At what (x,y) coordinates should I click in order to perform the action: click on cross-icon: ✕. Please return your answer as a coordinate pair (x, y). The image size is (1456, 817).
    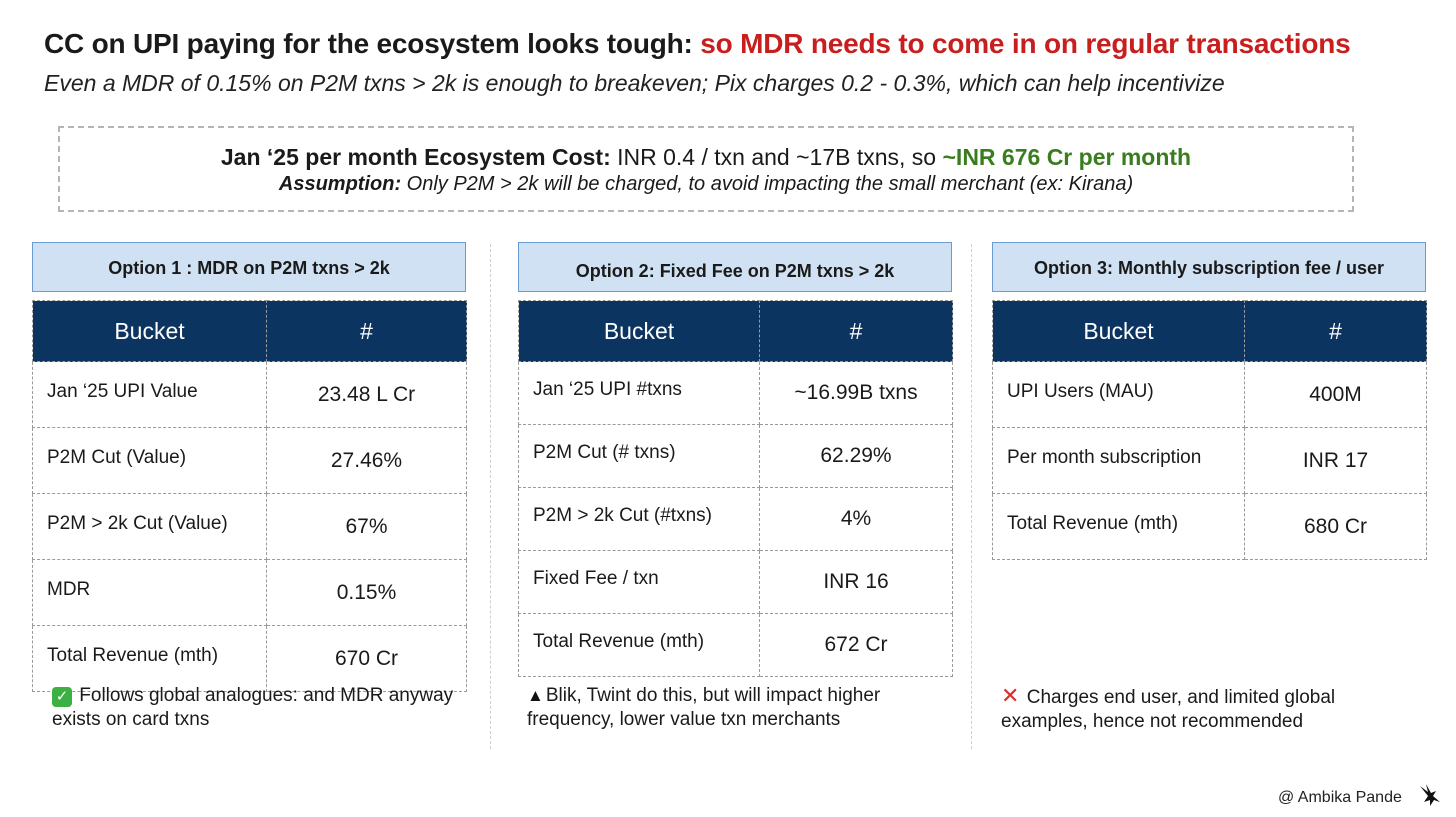
    Looking at the image, I should click on (1010, 695).